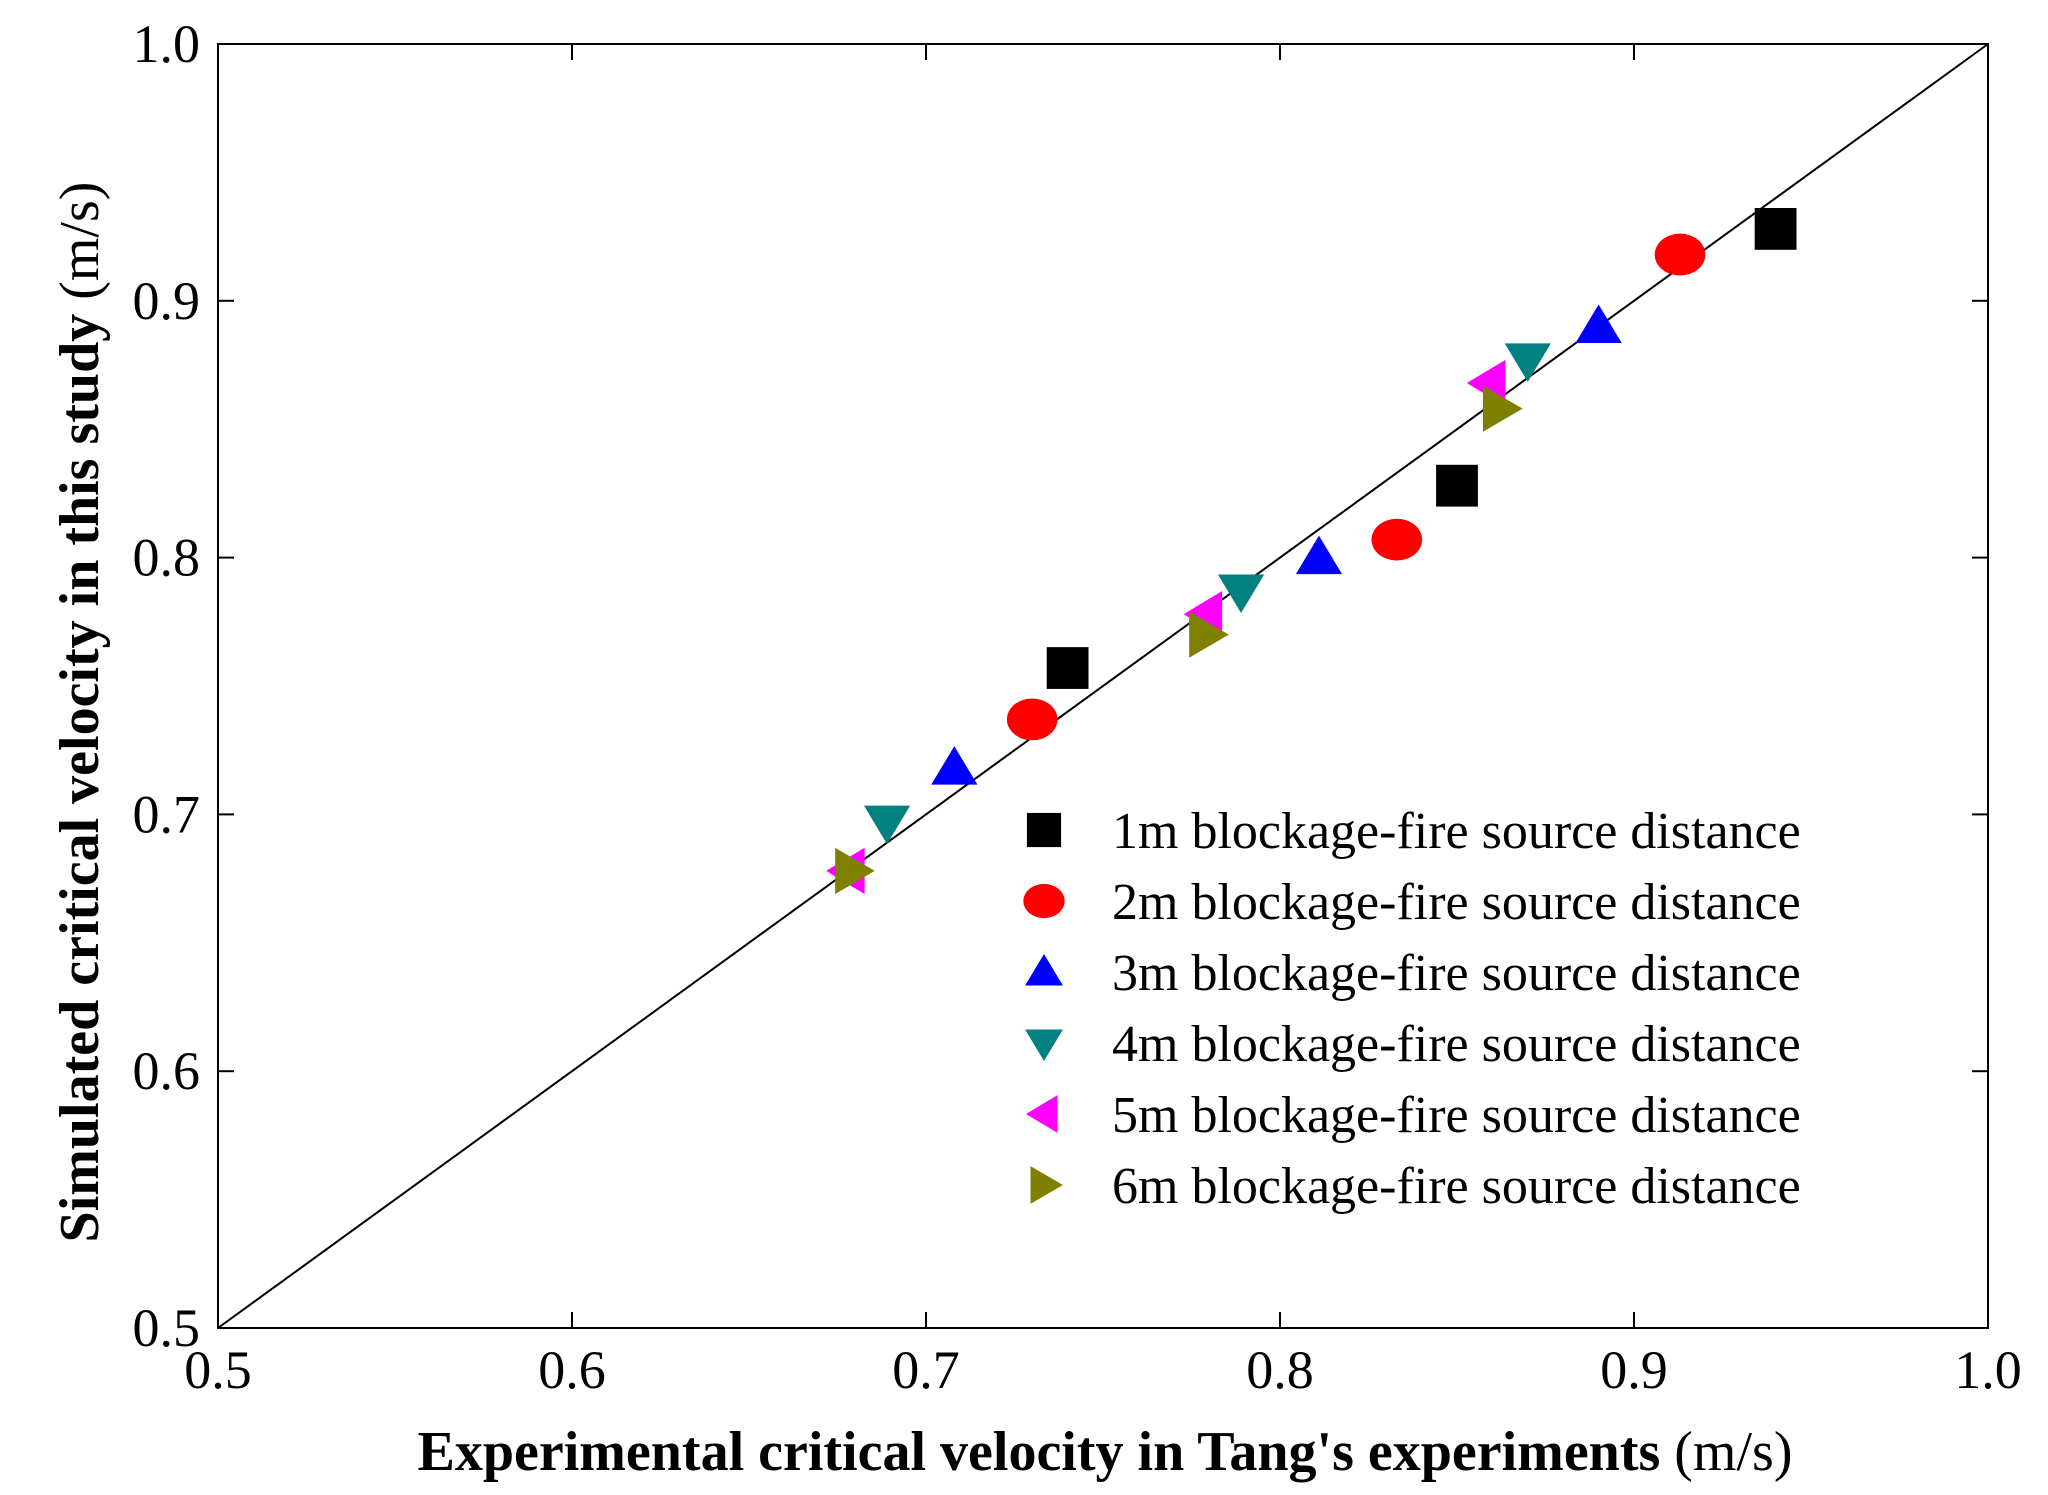 The height and width of the screenshot is (1495, 2048). I want to click on legend-entry: 2m blockage-fire source distance, so click(1412, 902).